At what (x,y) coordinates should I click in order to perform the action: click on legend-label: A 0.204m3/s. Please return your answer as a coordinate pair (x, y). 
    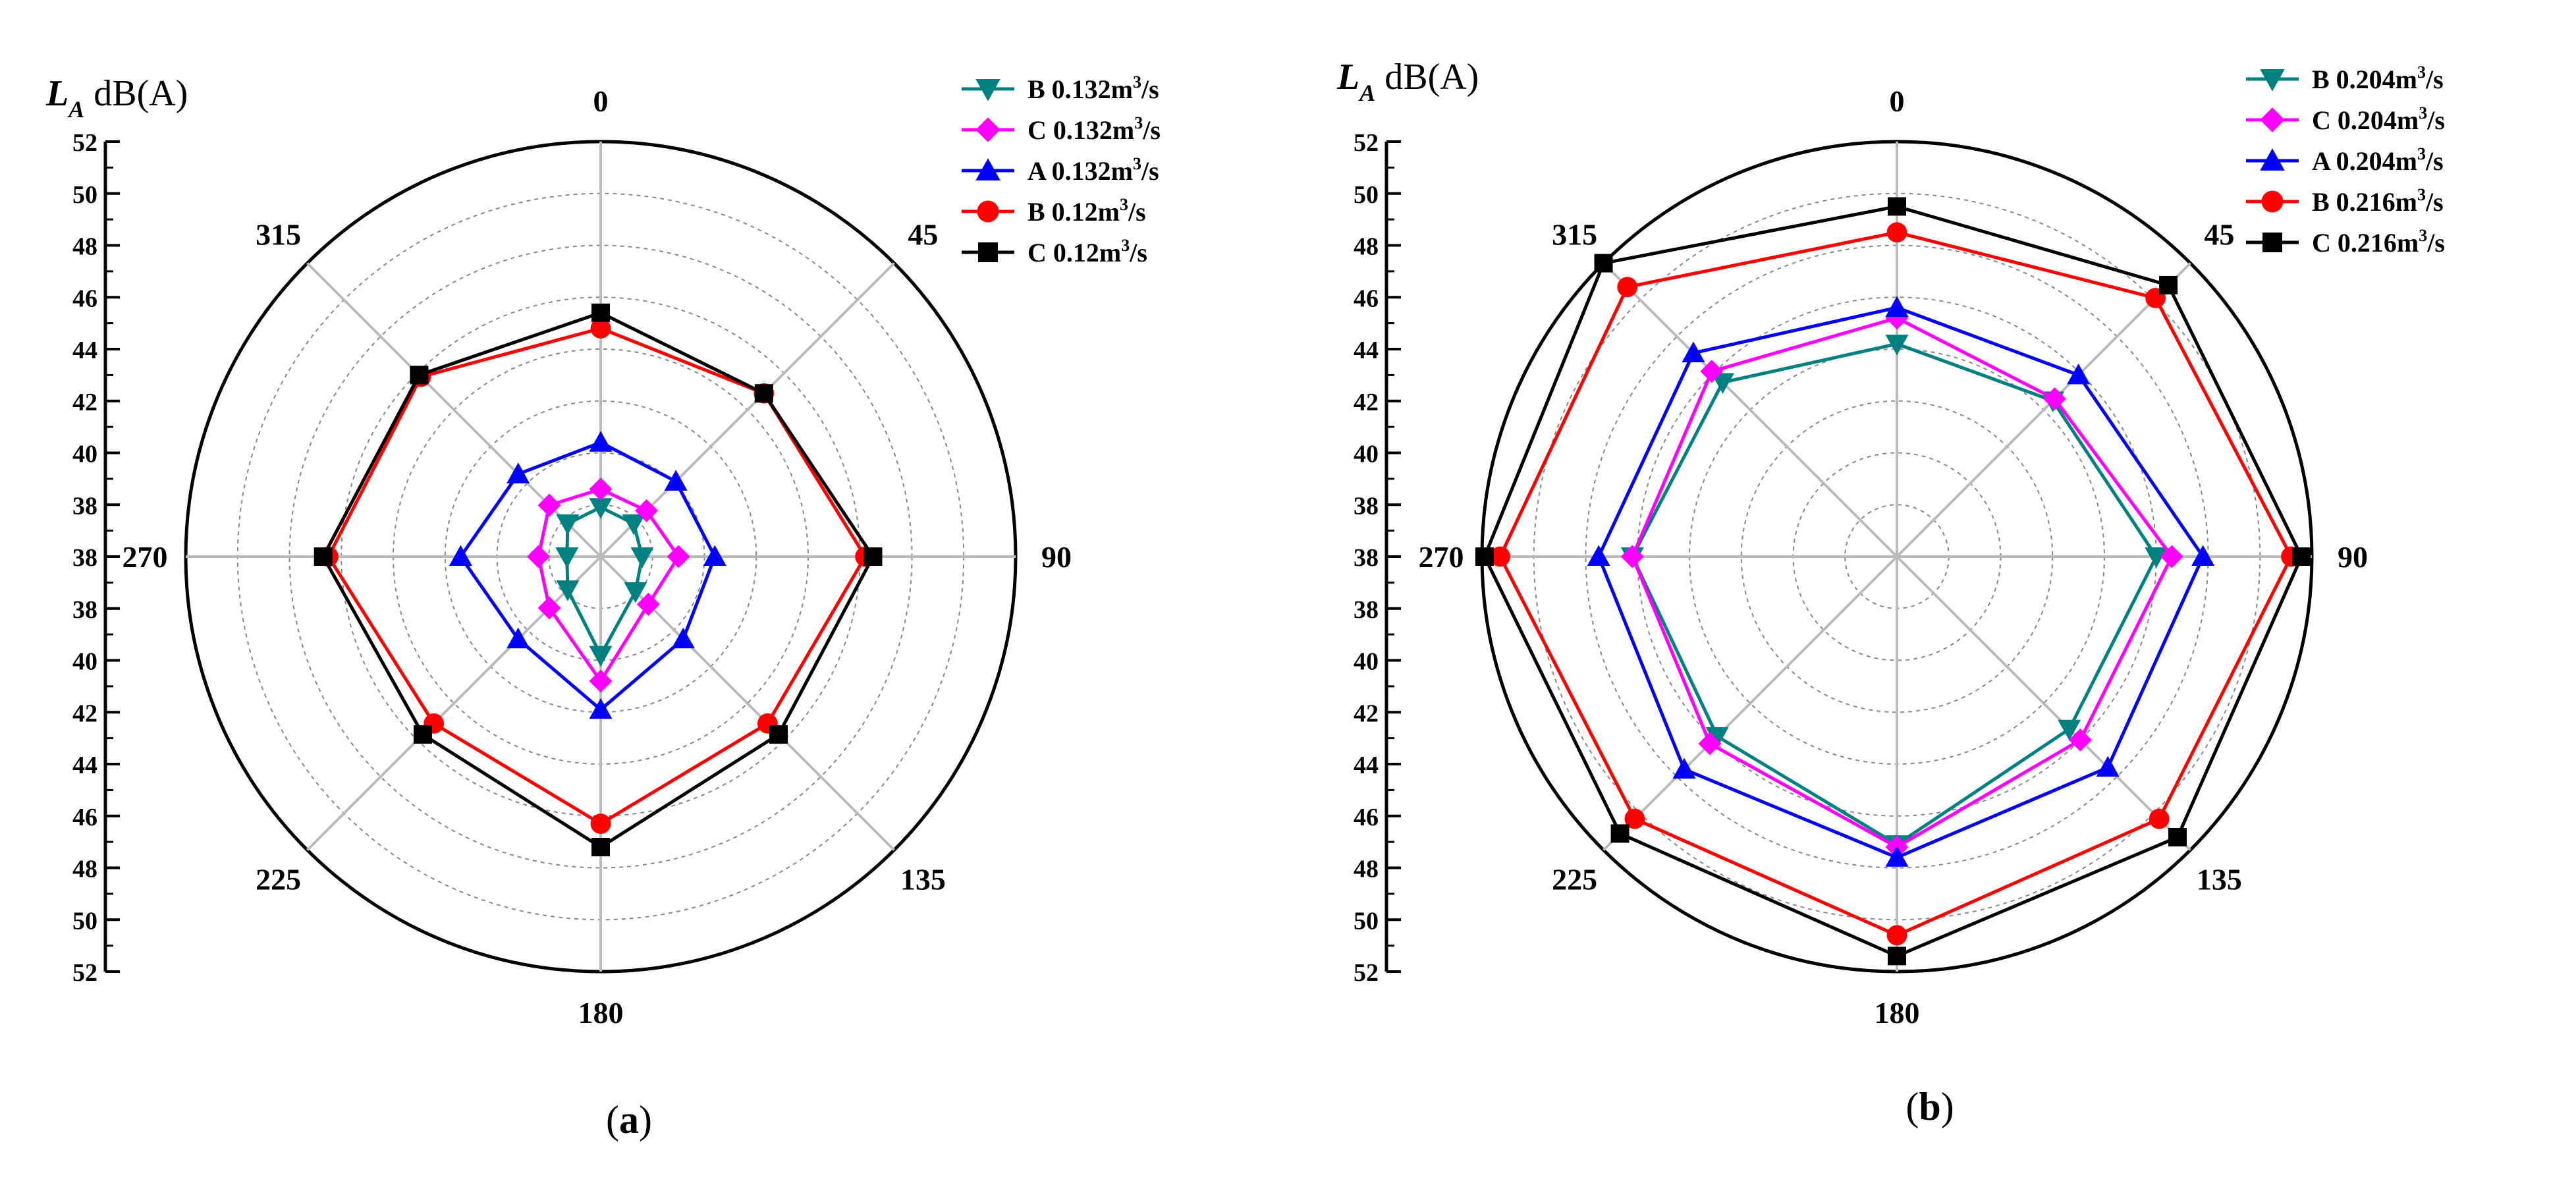
    Looking at the image, I should click on (2378, 160).